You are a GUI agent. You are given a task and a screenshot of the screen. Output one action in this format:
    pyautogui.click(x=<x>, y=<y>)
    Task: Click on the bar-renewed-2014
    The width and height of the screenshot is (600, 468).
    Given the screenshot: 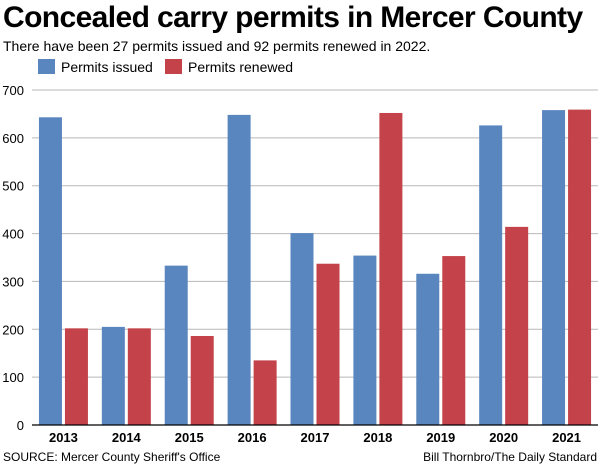 What is the action you would take?
    pyautogui.click(x=139, y=376)
    